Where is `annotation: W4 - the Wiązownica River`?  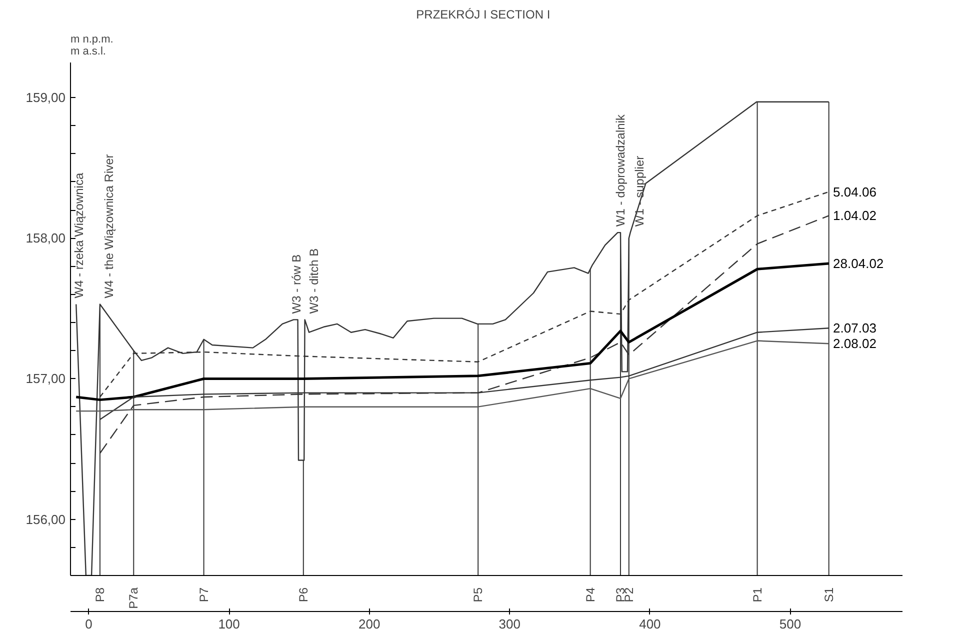 annotation: W4 - the Wiązownica River is located at coordinates (109, 226).